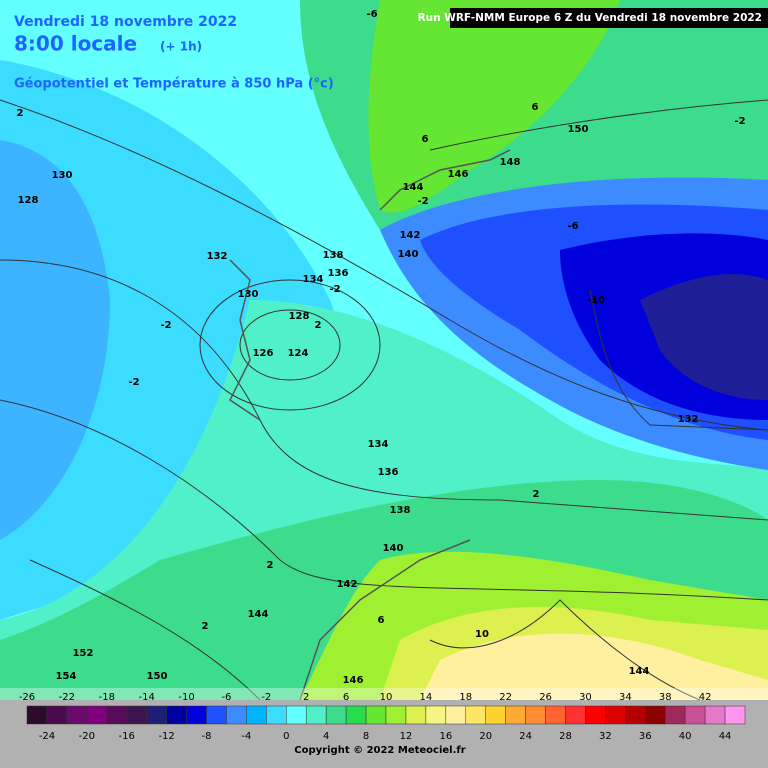 This screenshot has width=768, height=768. I want to click on legend-label: 44, so click(725, 736).